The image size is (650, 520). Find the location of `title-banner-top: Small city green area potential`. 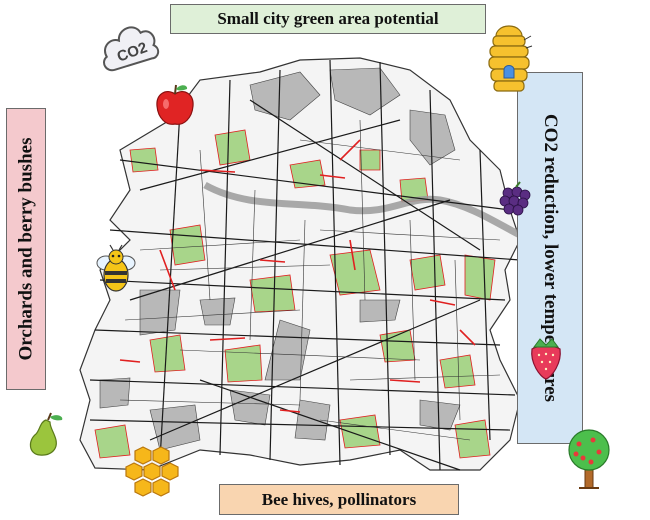

title-banner-top: Small city green area potential is located at coordinates (328, 19).